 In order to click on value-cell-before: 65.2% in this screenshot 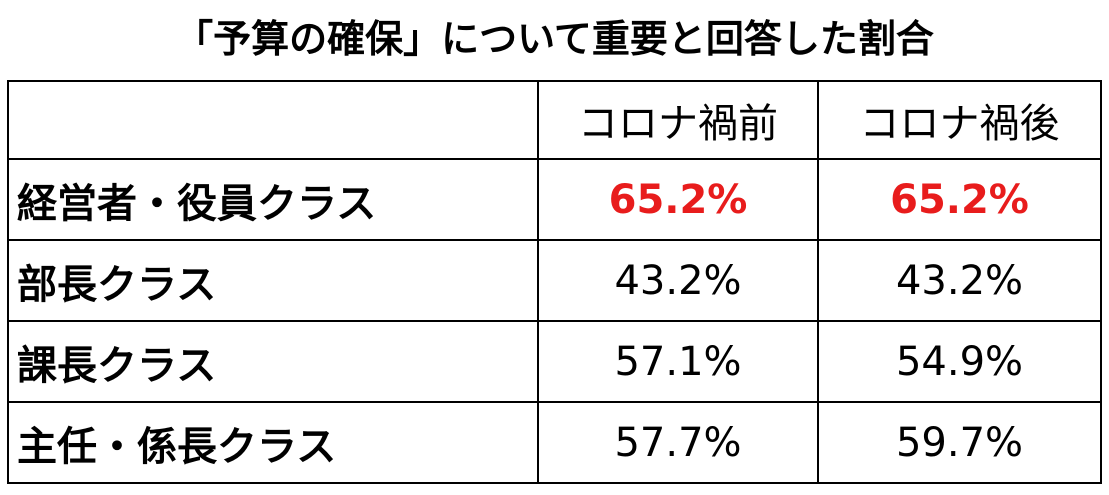, I will do `click(678, 199)`.